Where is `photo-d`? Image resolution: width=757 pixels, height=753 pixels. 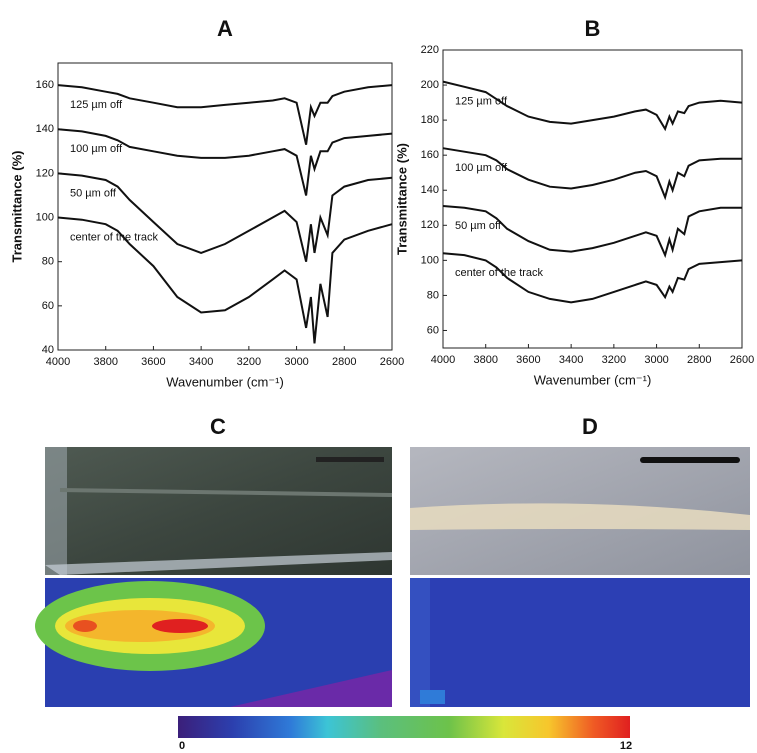
photo-d is located at coordinates (580, 511).